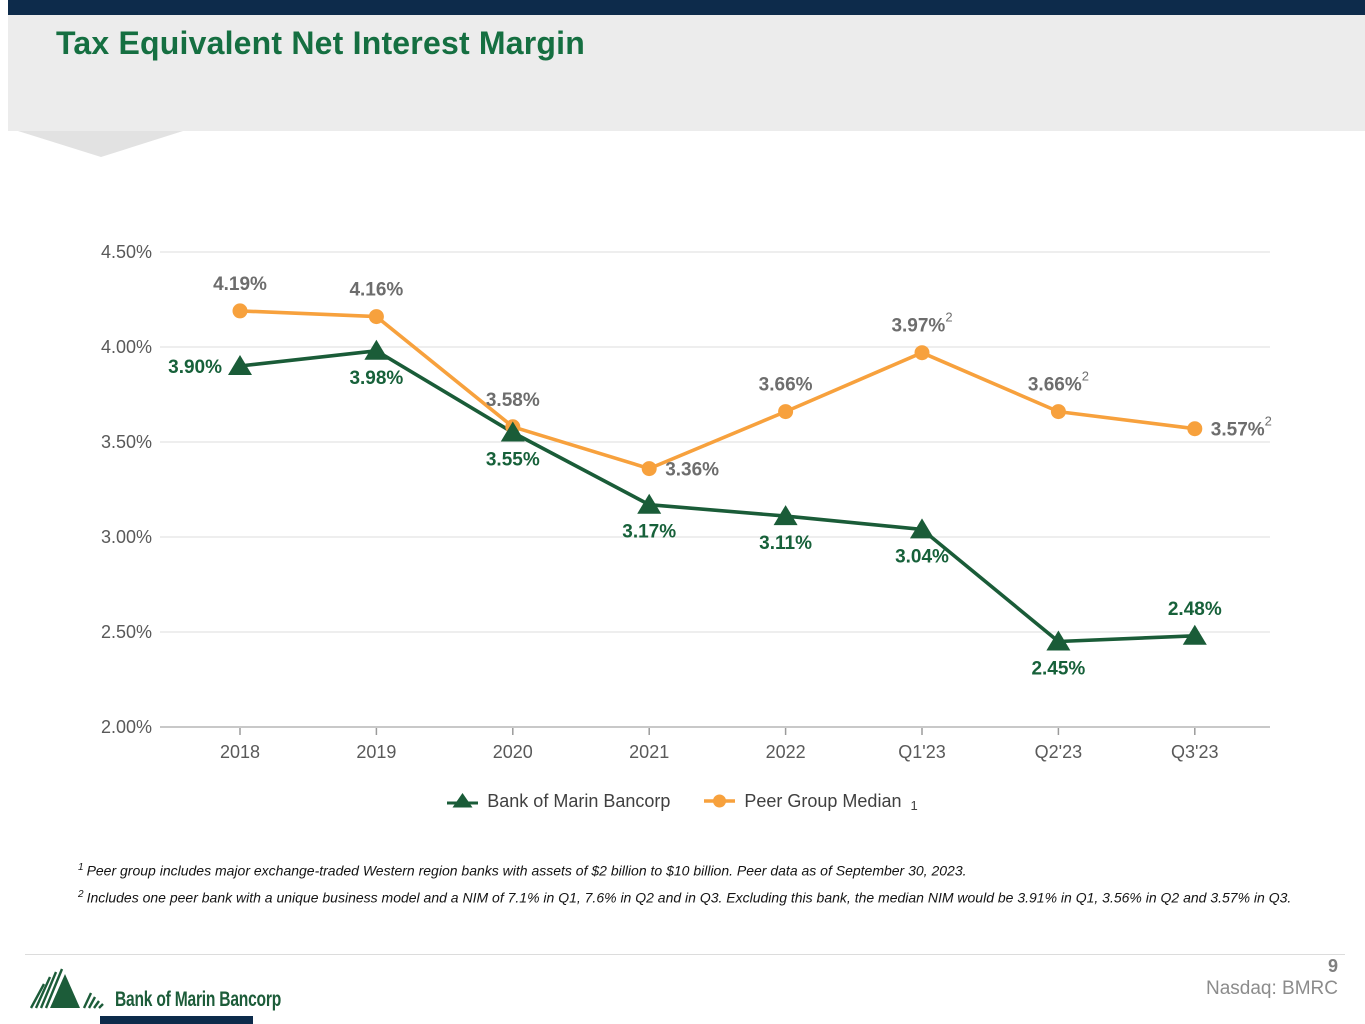 The width and height of the screenshot is (1365, 1024). Describe the element at coordinates (126, 632) in the screenshot. I see `y-axis-tick-label: 2.50%` at that location.